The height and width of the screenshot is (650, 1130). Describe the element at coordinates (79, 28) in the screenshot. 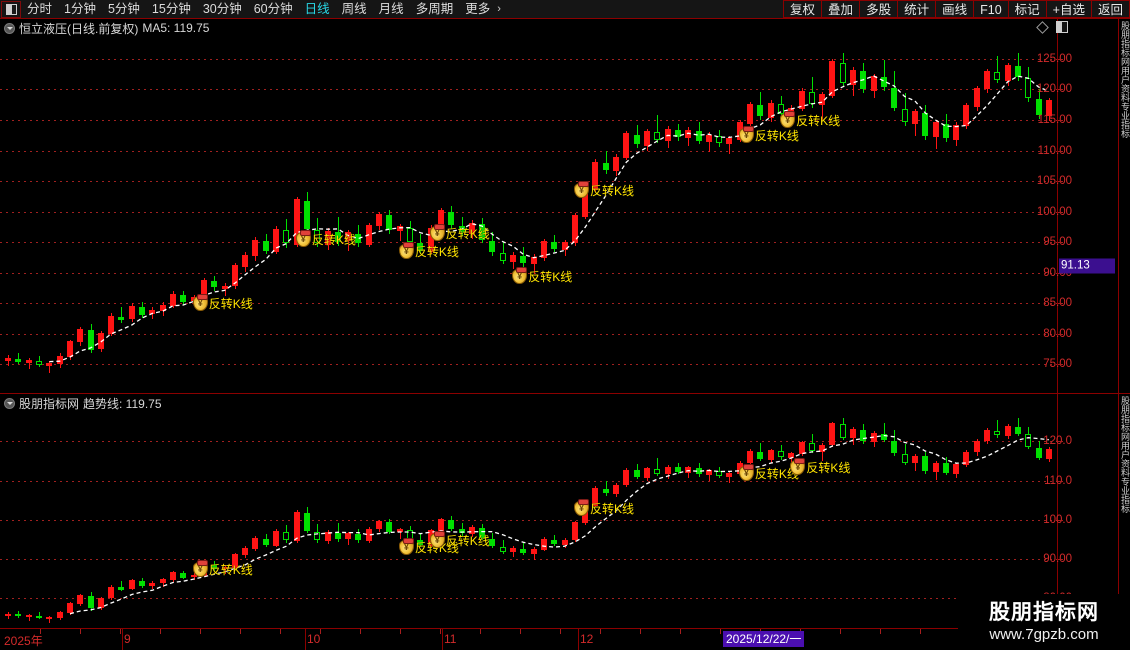

I see `page-title: 恒立液压(日线.前复权)` at that location.